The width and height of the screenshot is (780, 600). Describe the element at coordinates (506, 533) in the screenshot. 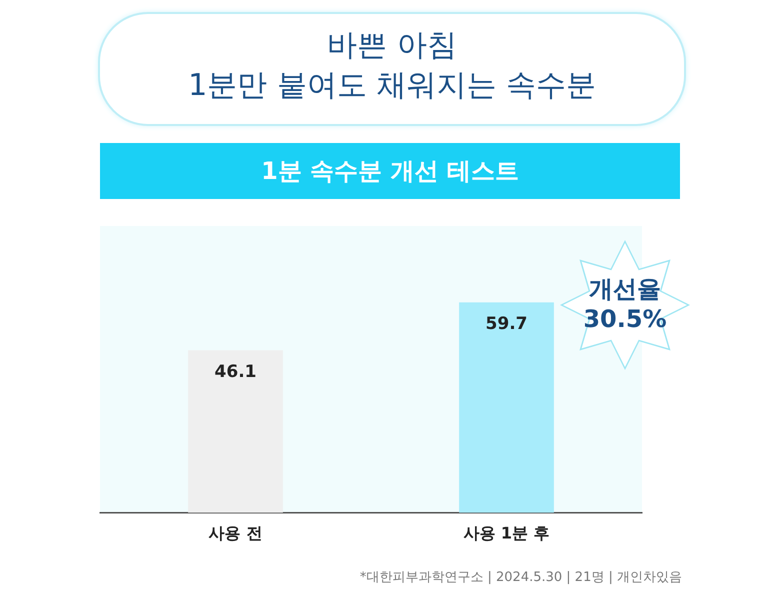

I see `x-tick-label: 사용 1분 후` at that location.